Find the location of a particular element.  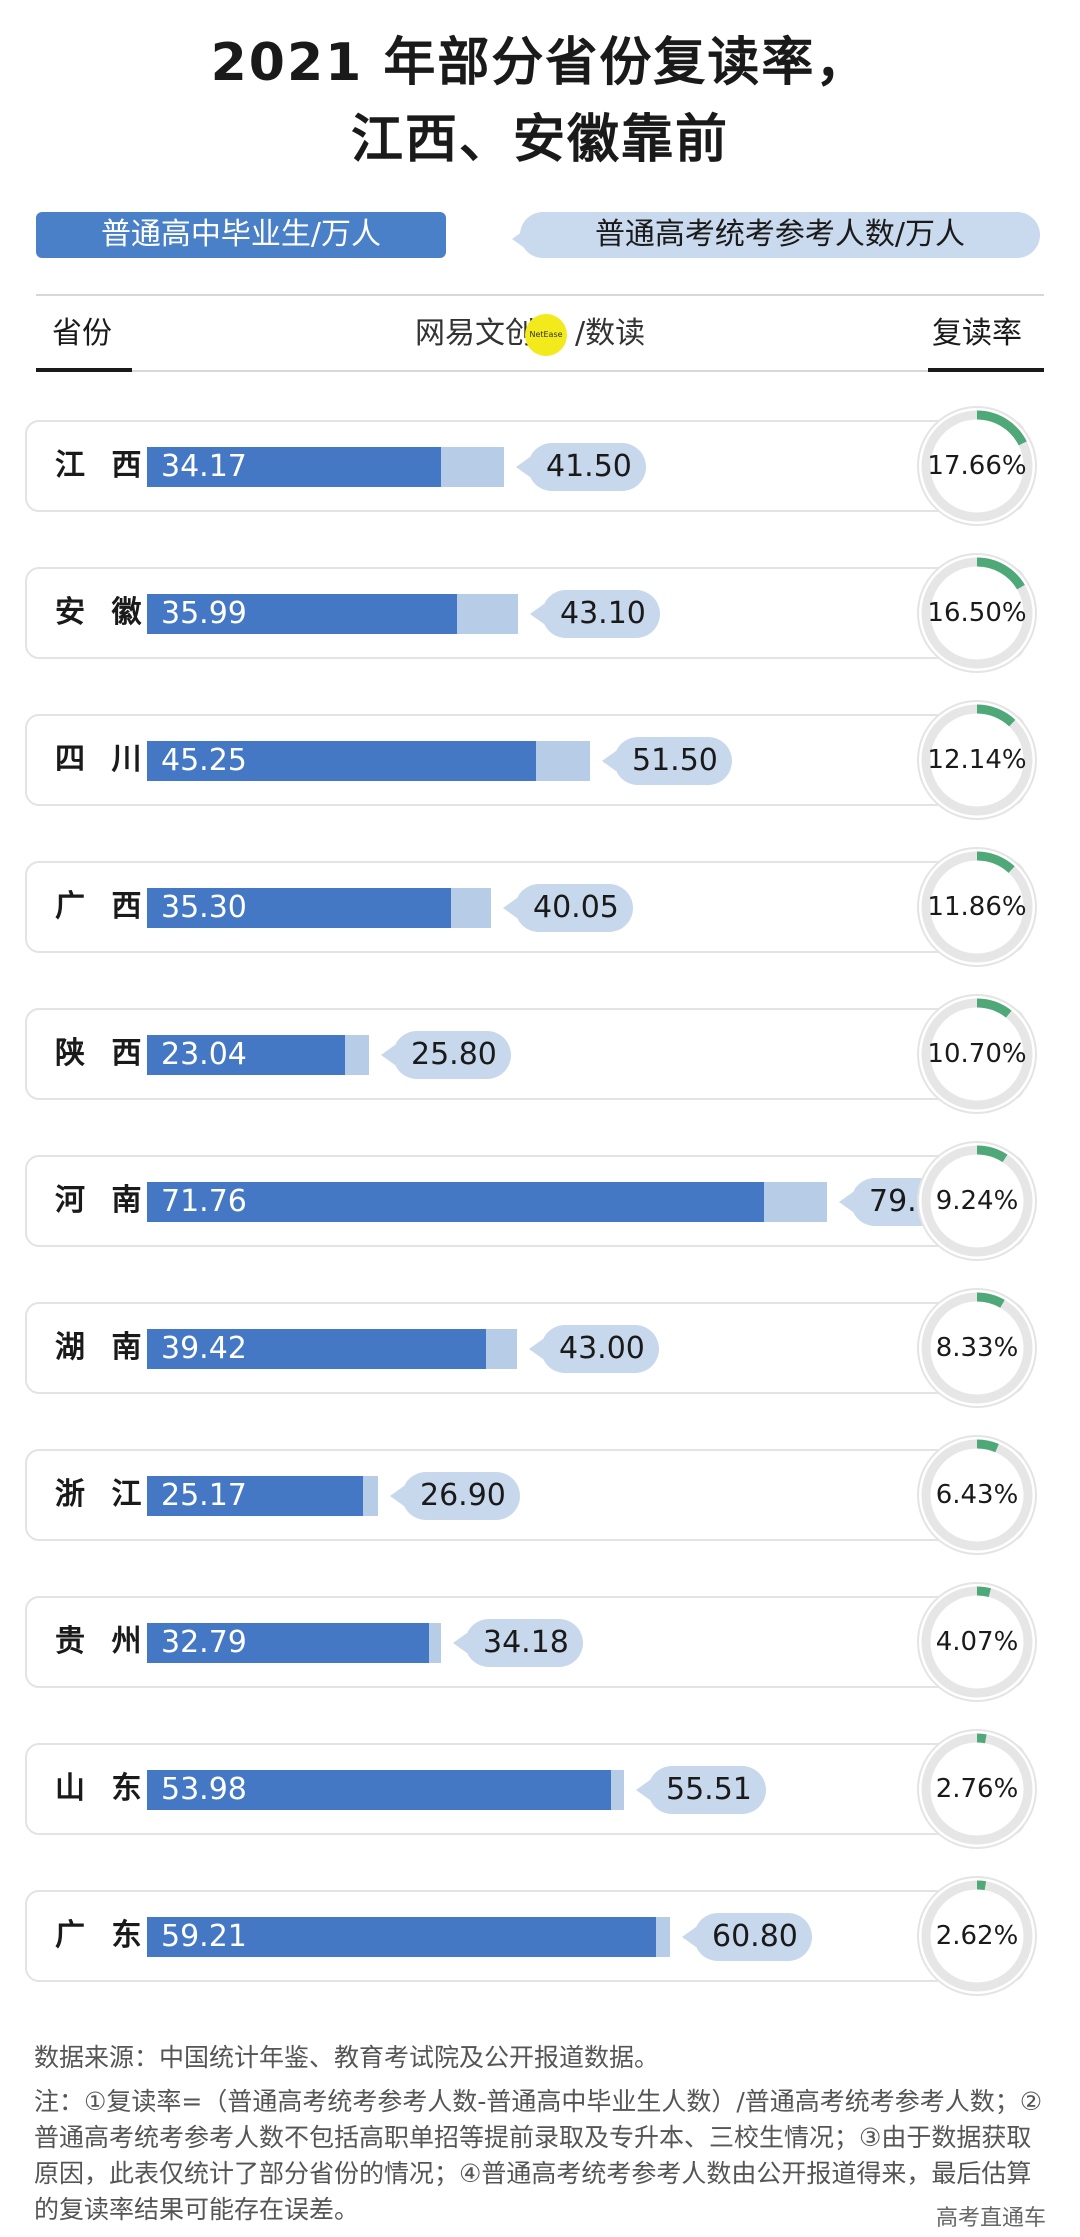

rate-donut: 16.50% is located at coordinates (977, 613).